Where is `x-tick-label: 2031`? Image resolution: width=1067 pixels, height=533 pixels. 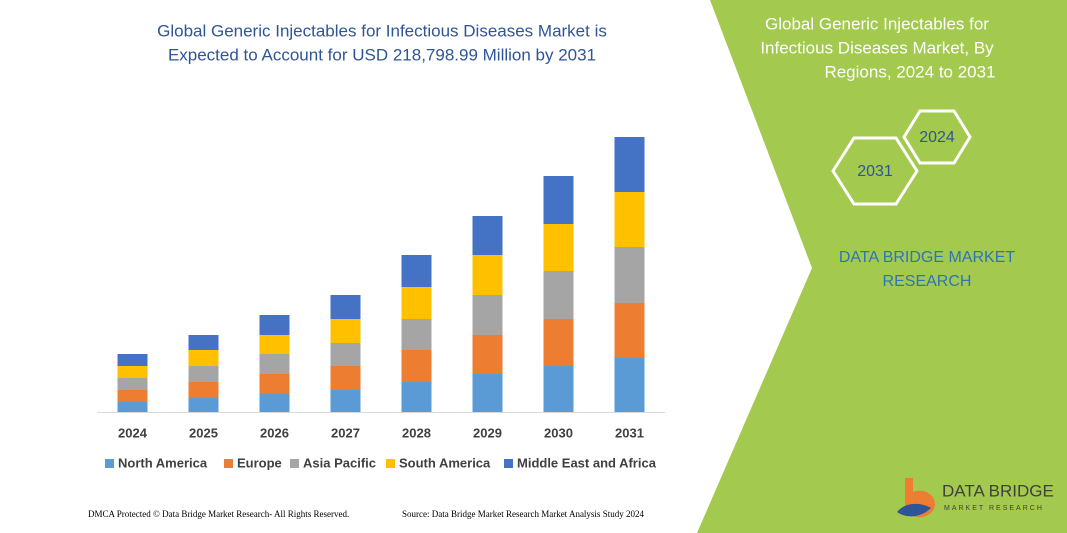
x-tick-label: 2031 is located at coordinates (629, 432).